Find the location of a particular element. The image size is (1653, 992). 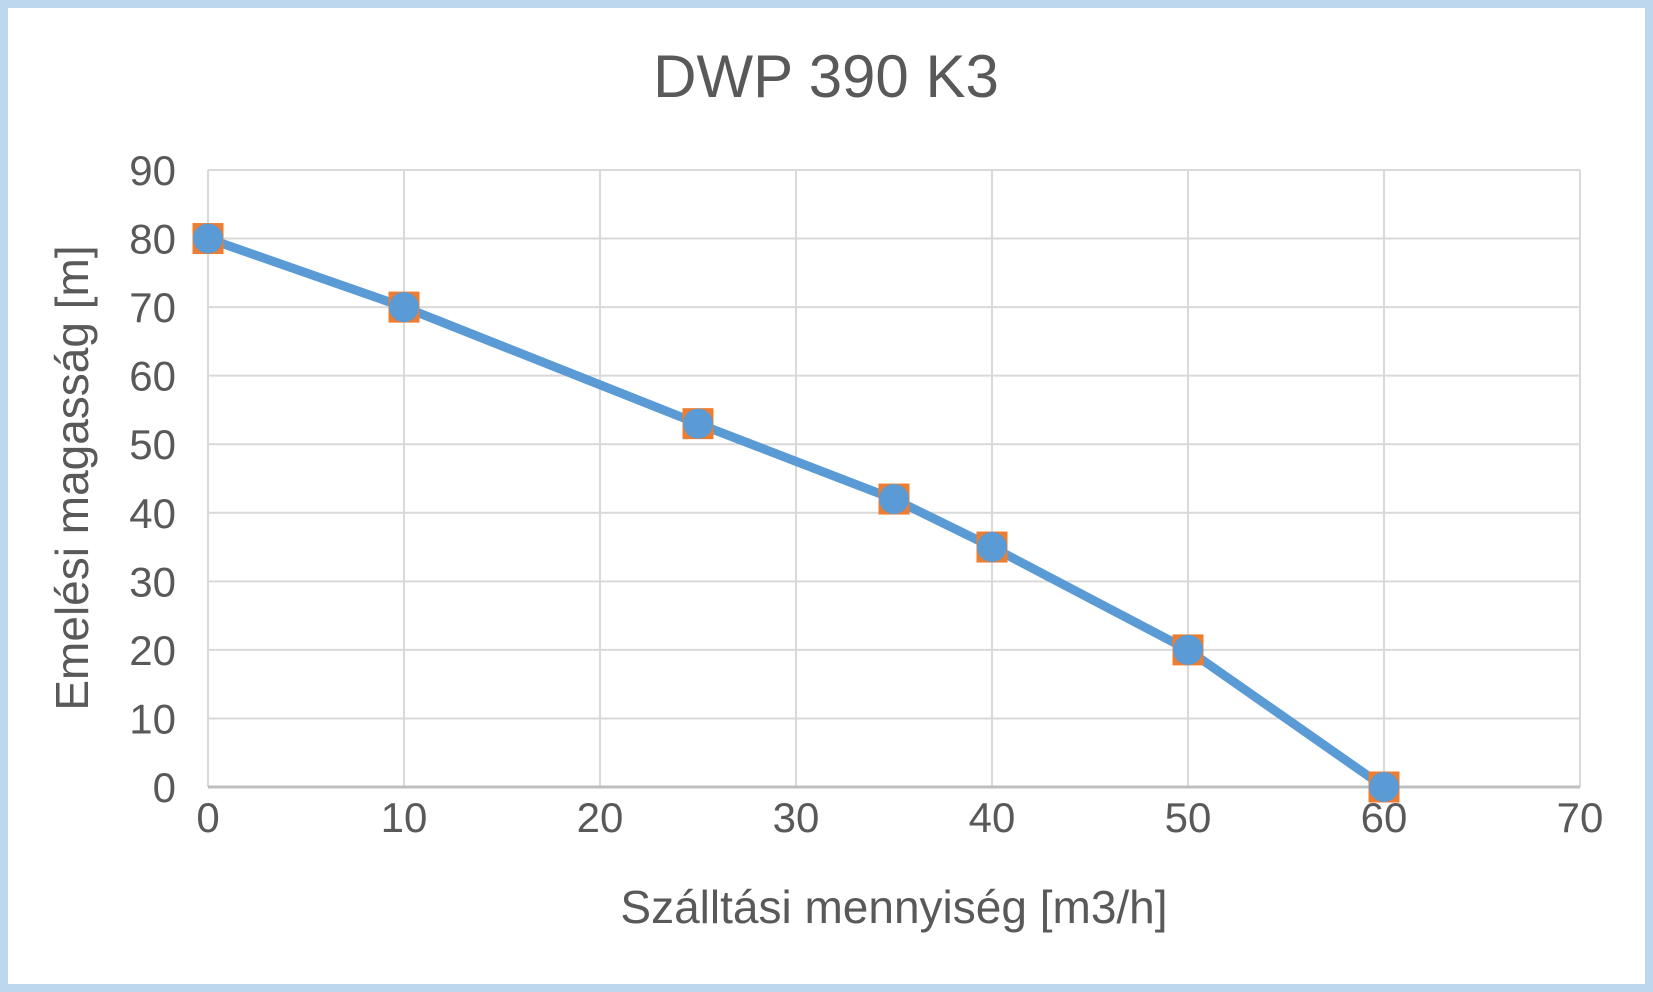

x-tick-label: 20 is located at coordinates (600, 817).